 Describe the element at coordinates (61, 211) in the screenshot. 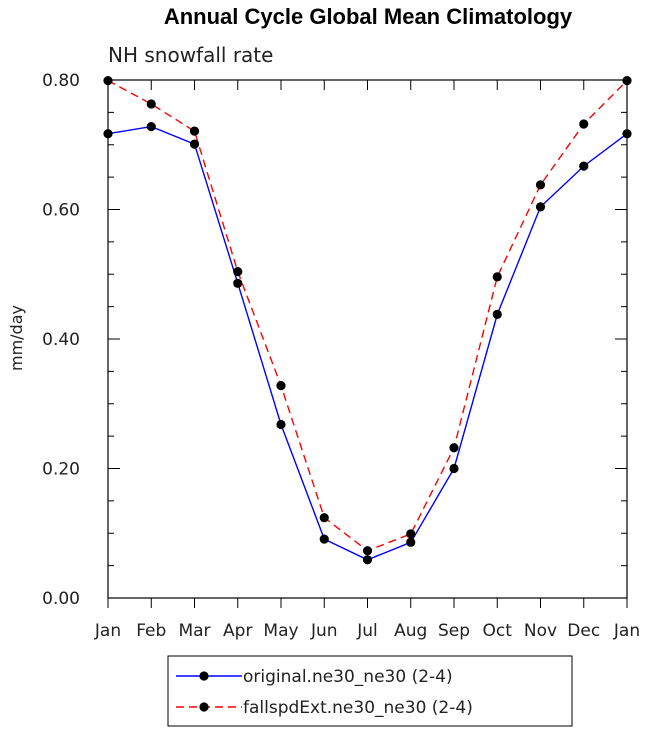

I see `y-tick-label: 0.60` at that location.